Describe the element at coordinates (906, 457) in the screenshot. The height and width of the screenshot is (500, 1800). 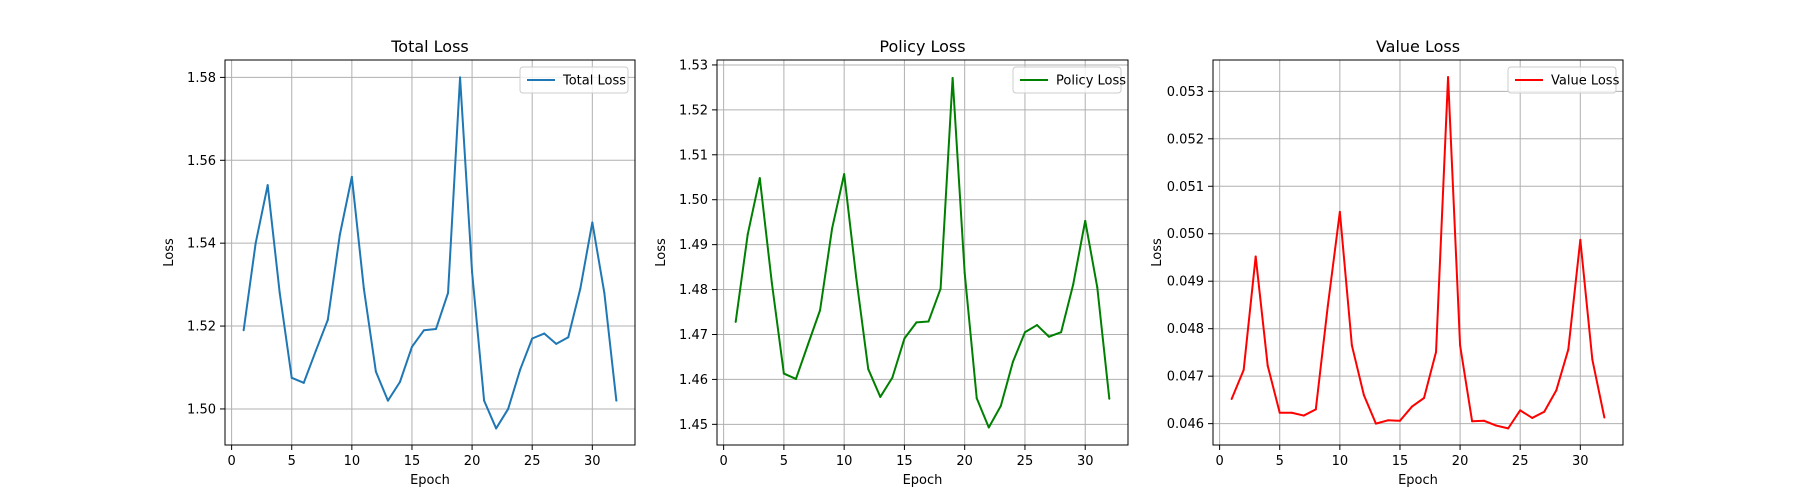
I see `x-ticks: 0 5 10 15 20 25 30` at that location.